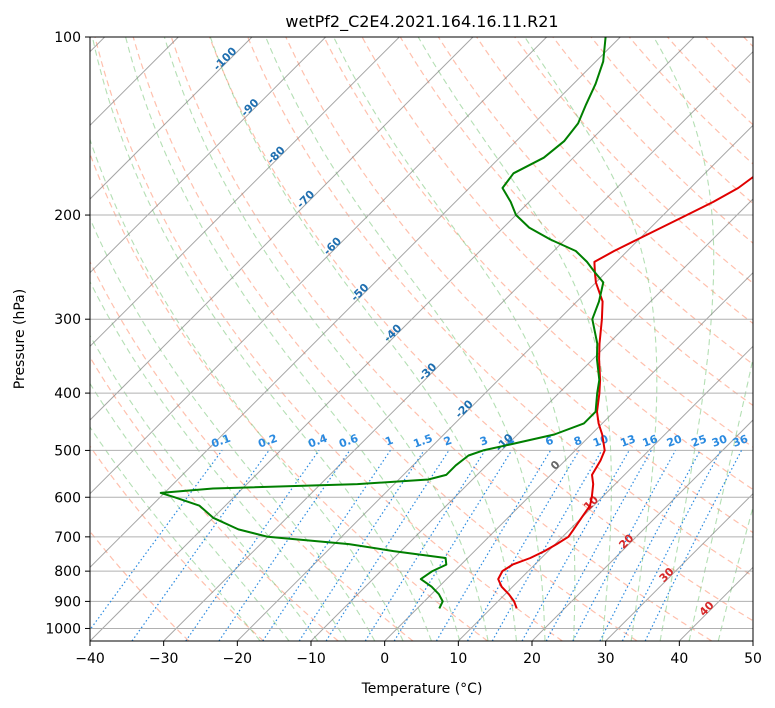 This screenshot has height=708, width=775. Describe the element at coordinates (276, 154) in the screenshot. I see `isotherm-label: -80` at that location.